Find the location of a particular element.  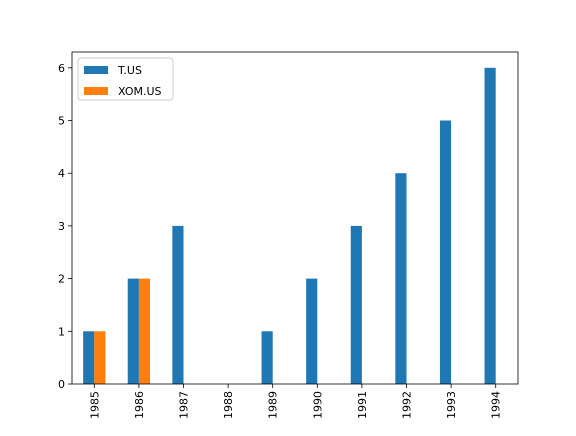

x-tick-label: 1988 is located at coordinates (228, 405).